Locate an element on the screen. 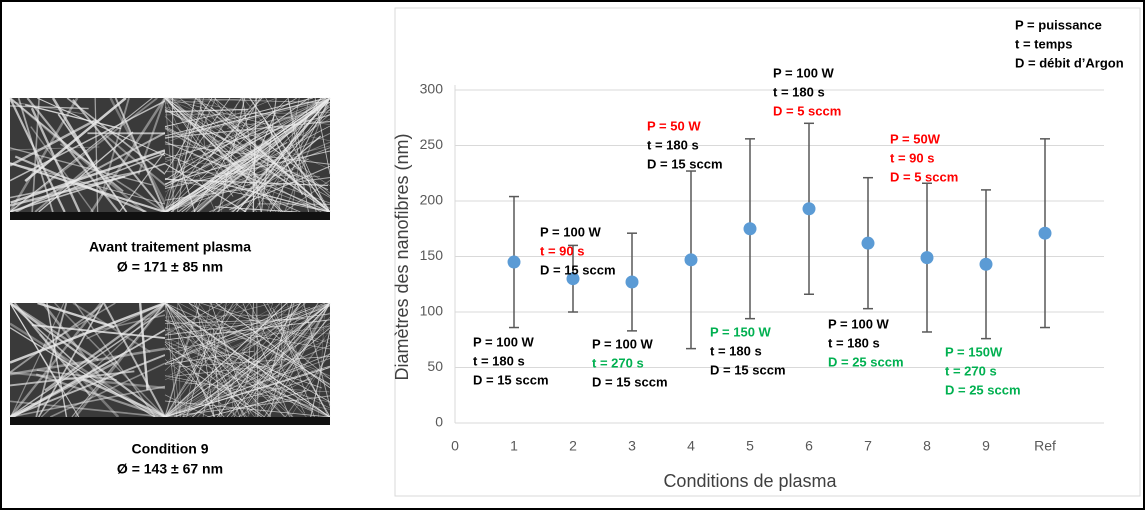 This screenshot has height=515, width=1145. caption: Avant traitement plasma is located at coordinates (170, 247).